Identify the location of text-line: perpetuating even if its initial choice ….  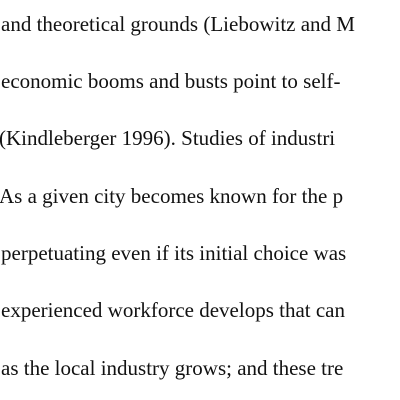
(174, 253).